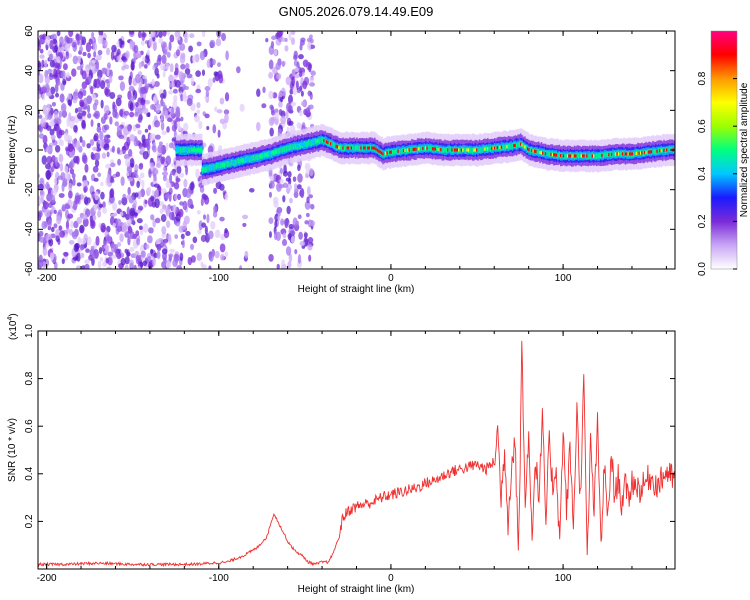 This screenshot has height=600, width=750. Describe the element at coordinates (29, 331) in the screenshot. I see `y-tick-label: 1.0` at that location.